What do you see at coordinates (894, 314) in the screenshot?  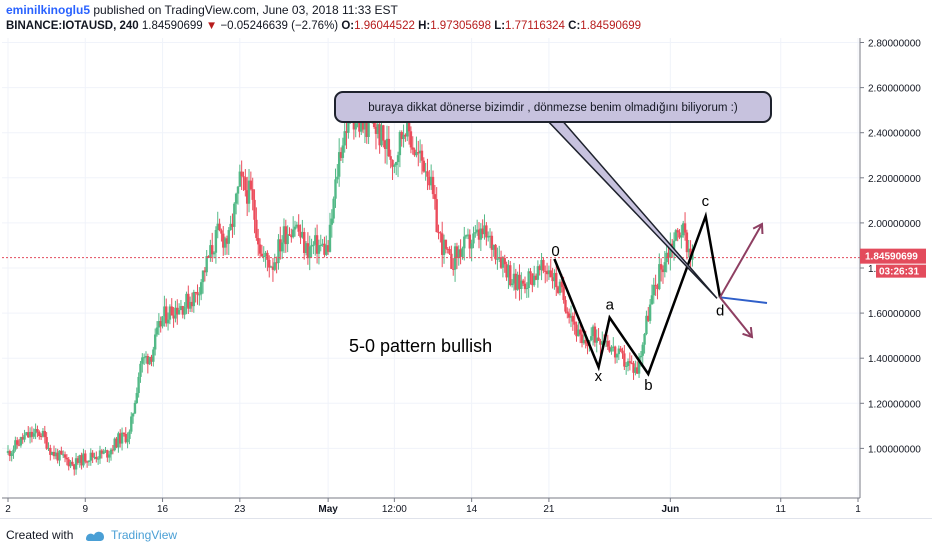 I see `y-tick-label: 1.60000000` at bounding box center [894, 314].